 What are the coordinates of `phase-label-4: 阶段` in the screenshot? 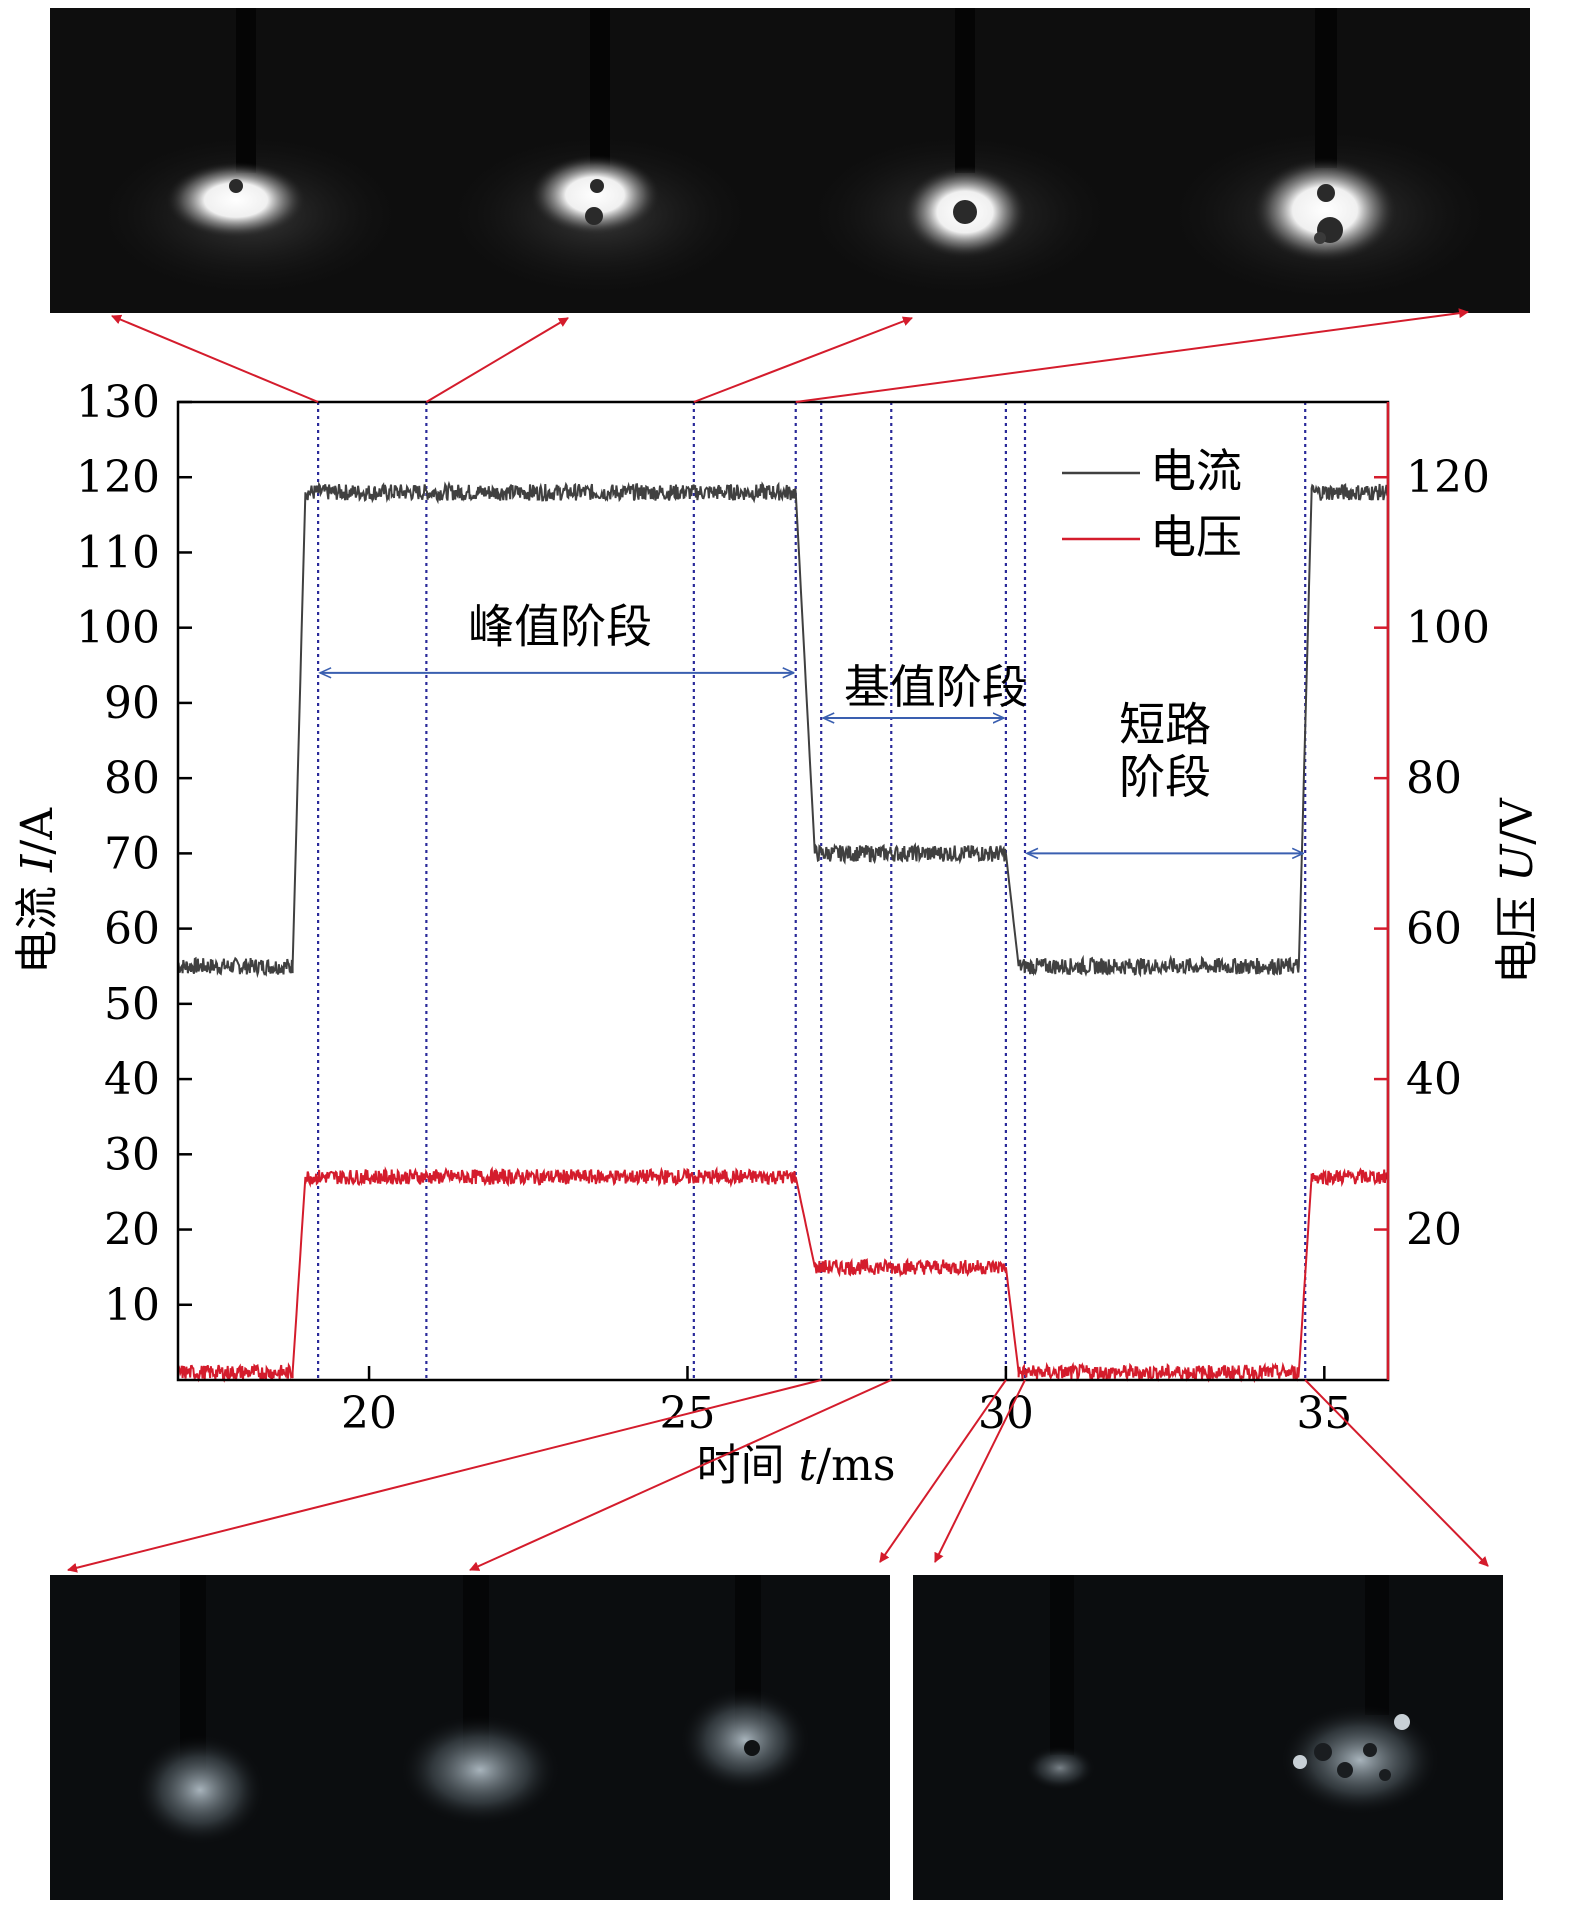 It's located at (1165, 777).